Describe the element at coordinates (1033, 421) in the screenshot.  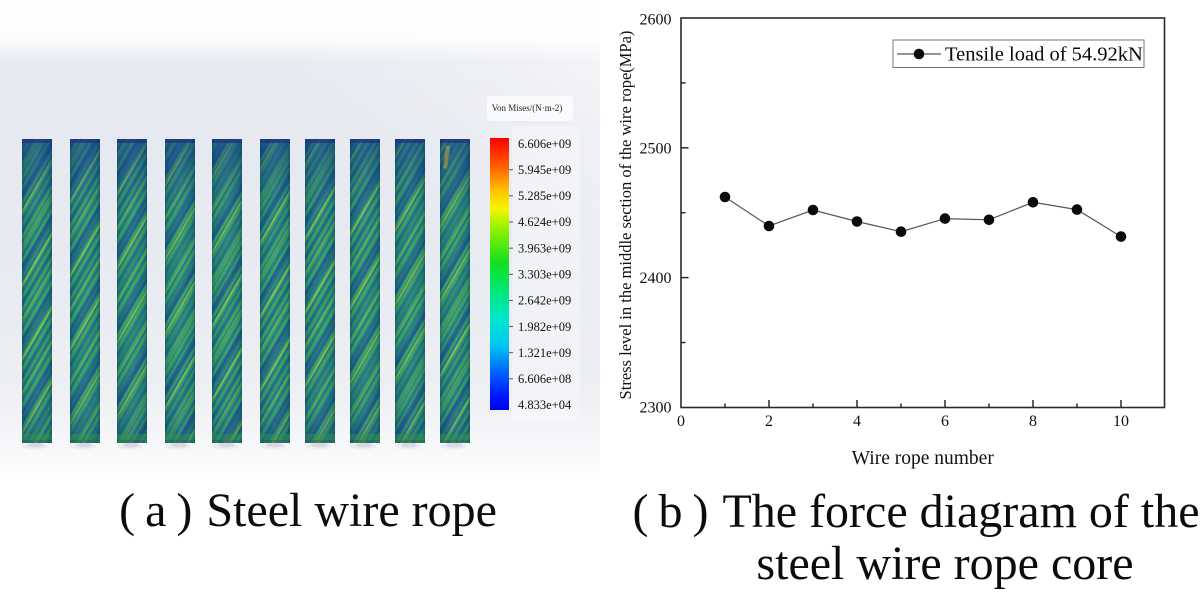
I see `svg-text: 8` at that location.